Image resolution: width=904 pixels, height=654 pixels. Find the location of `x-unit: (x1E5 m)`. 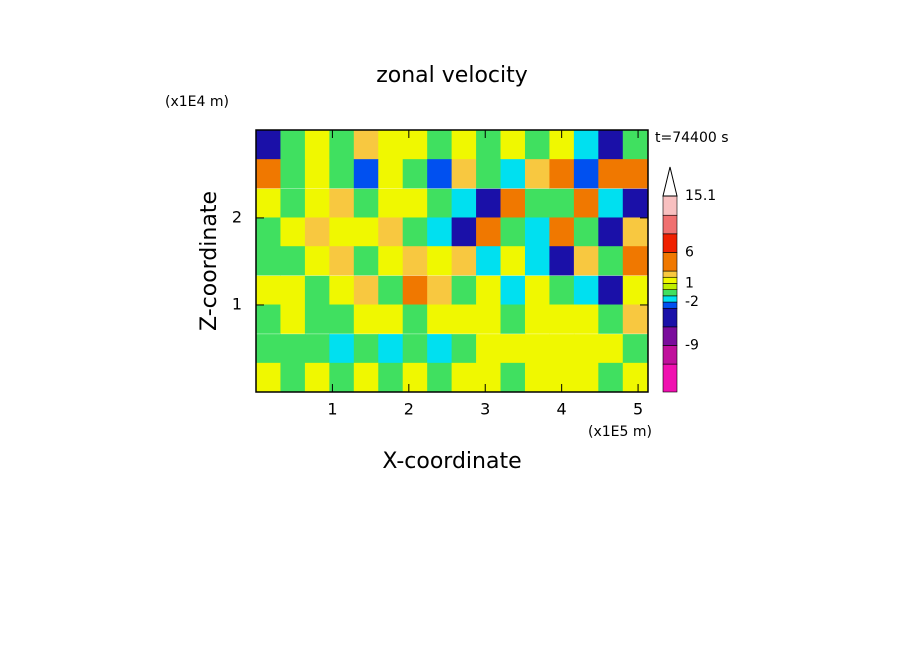

x-unit: (x1E5 m) is located at coordinates (620, 432).